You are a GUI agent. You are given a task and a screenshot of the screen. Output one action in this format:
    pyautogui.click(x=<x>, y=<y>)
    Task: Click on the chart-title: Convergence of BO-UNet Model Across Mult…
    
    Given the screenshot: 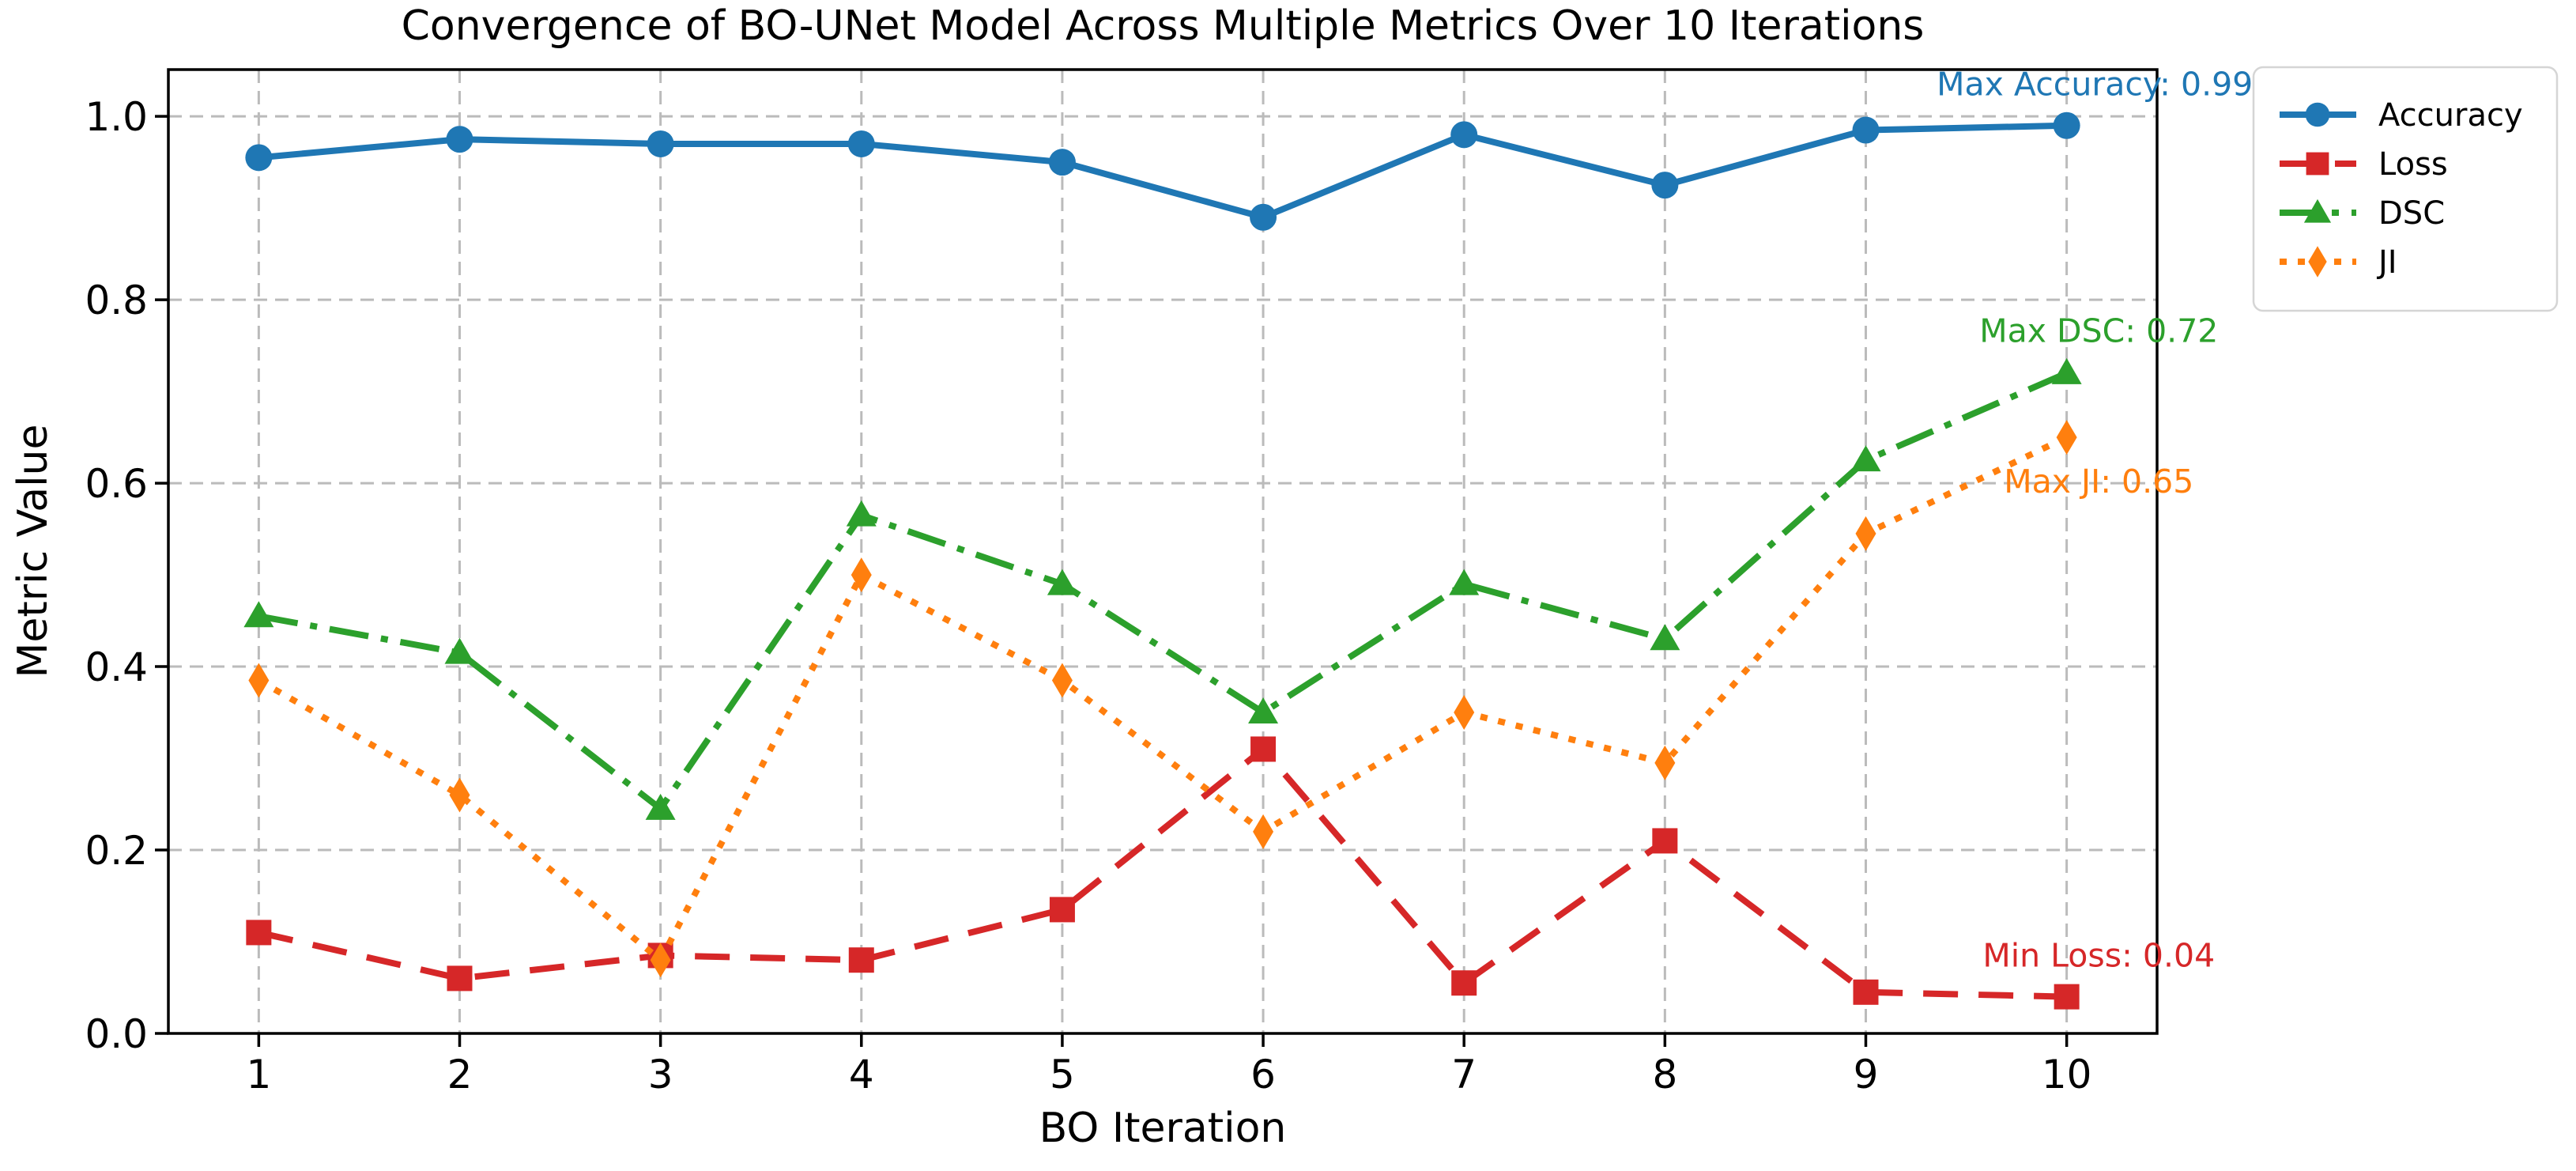 What is the action you would take?
    pyautogui.click(x=1163, y=26)
    